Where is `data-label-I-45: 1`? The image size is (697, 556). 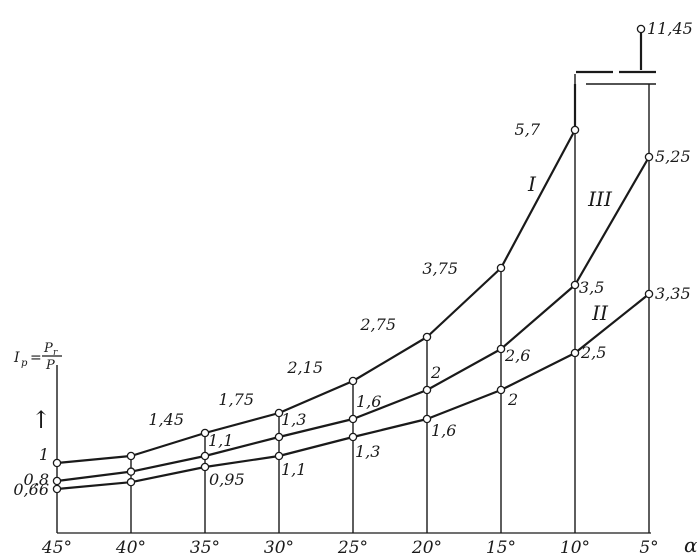 data-label-I-45: 1 is located at coordinates (44, 454).